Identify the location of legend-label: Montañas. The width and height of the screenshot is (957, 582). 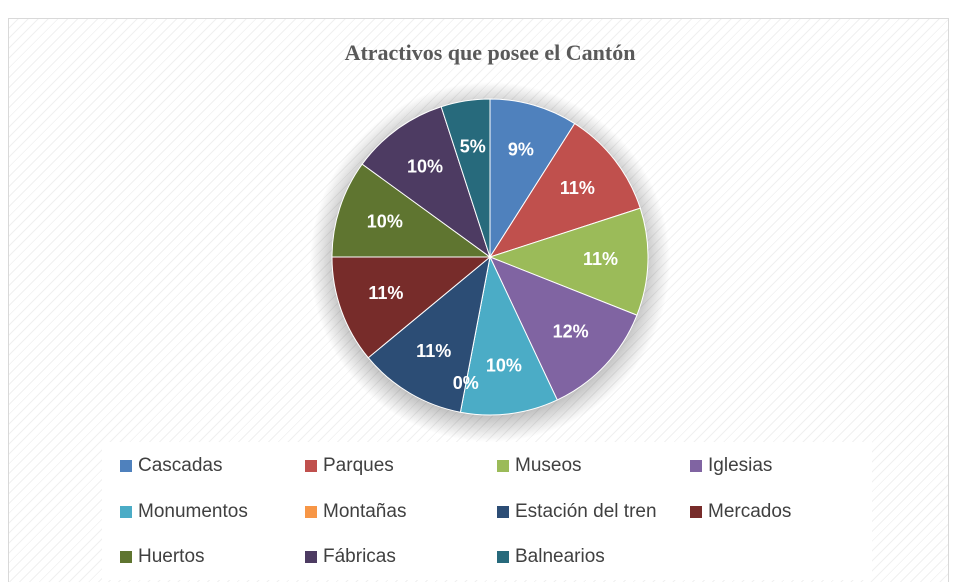
(364, 511).